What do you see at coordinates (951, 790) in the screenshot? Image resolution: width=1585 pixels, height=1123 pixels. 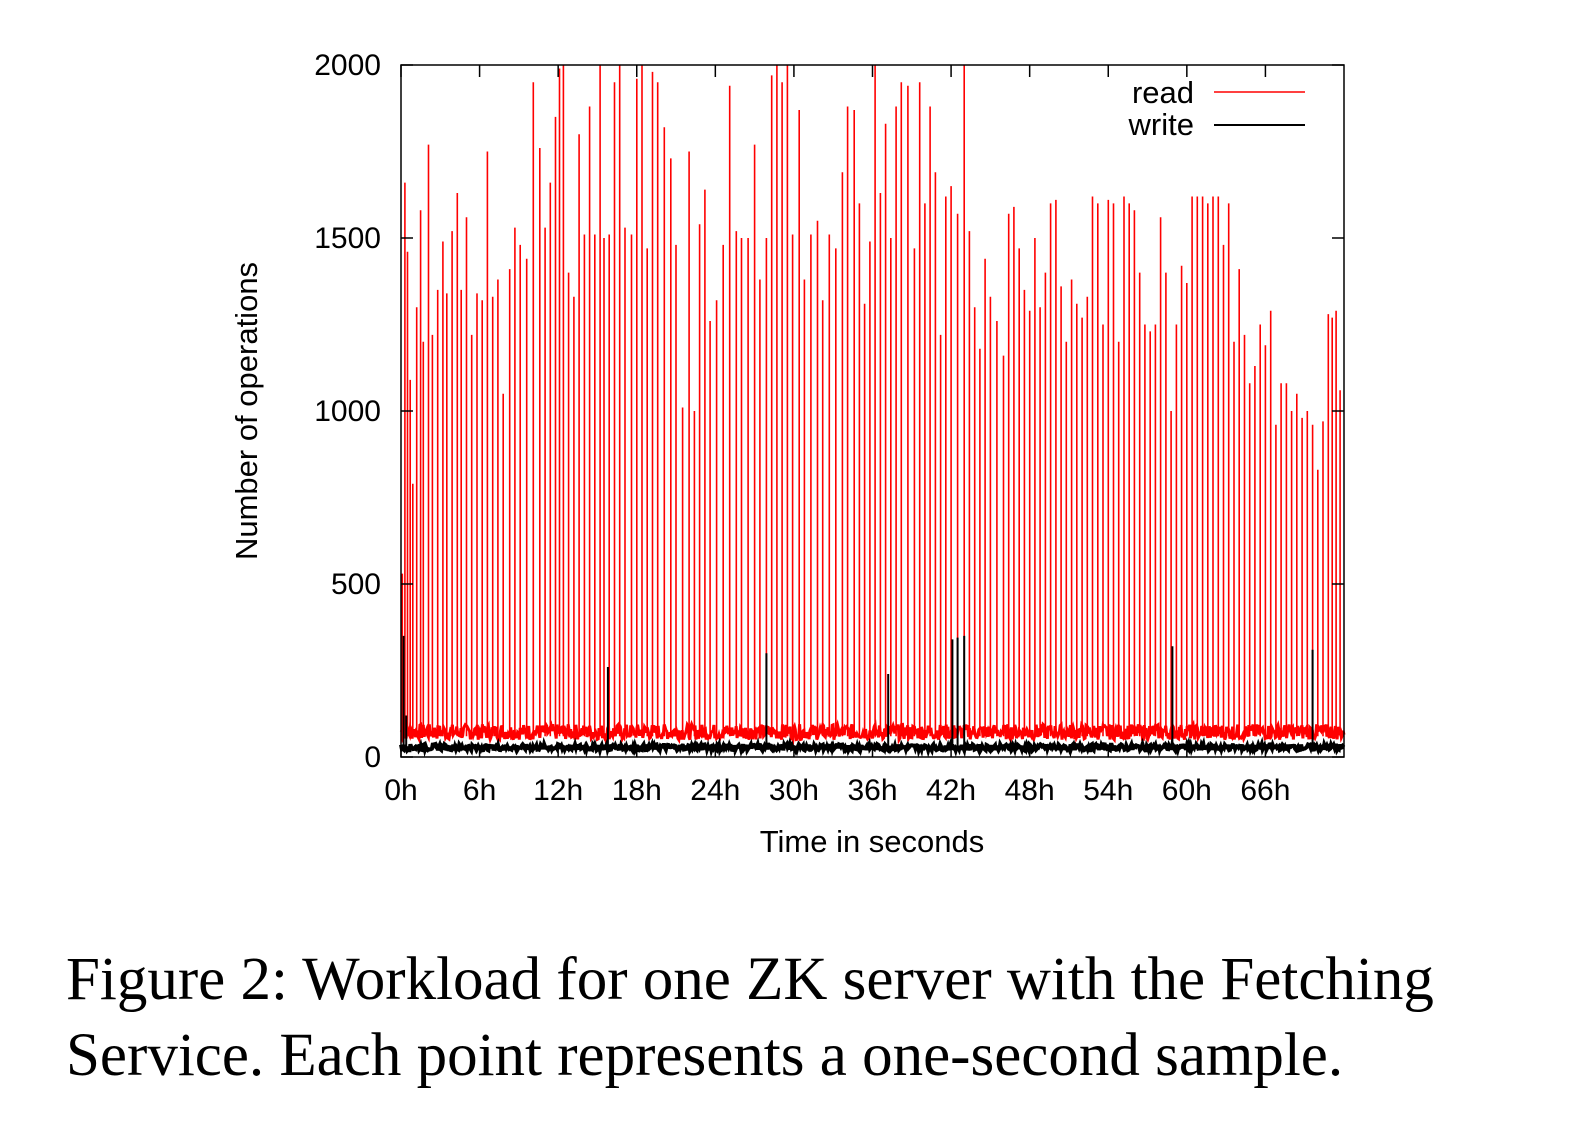 I see `x-tick-label: 42h` at bounding box center [951, 790].